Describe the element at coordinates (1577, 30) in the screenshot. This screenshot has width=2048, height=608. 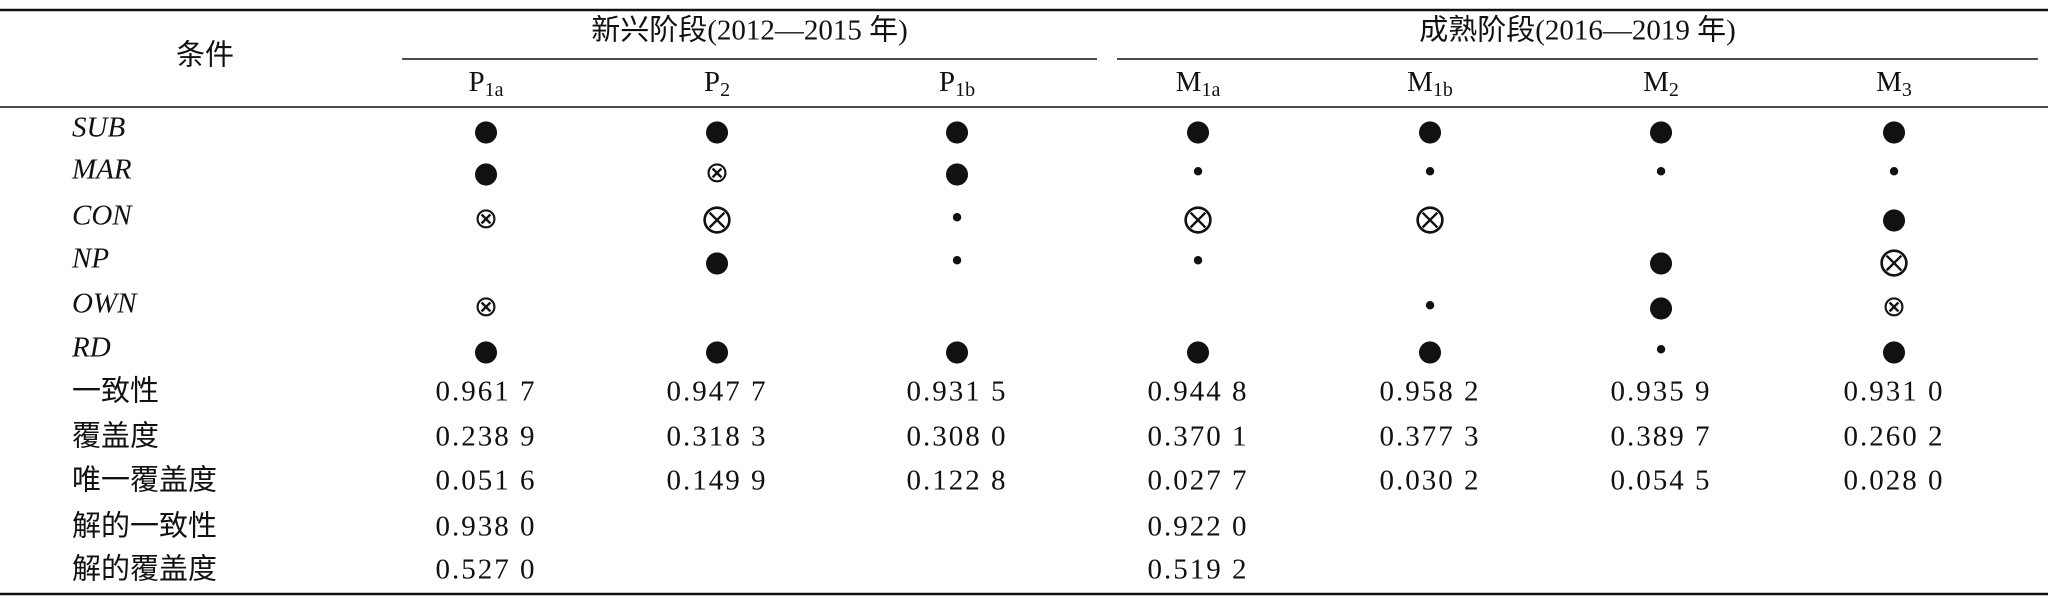
I see `group-header: 成熟阶段(2016—2019 年)` at that location.